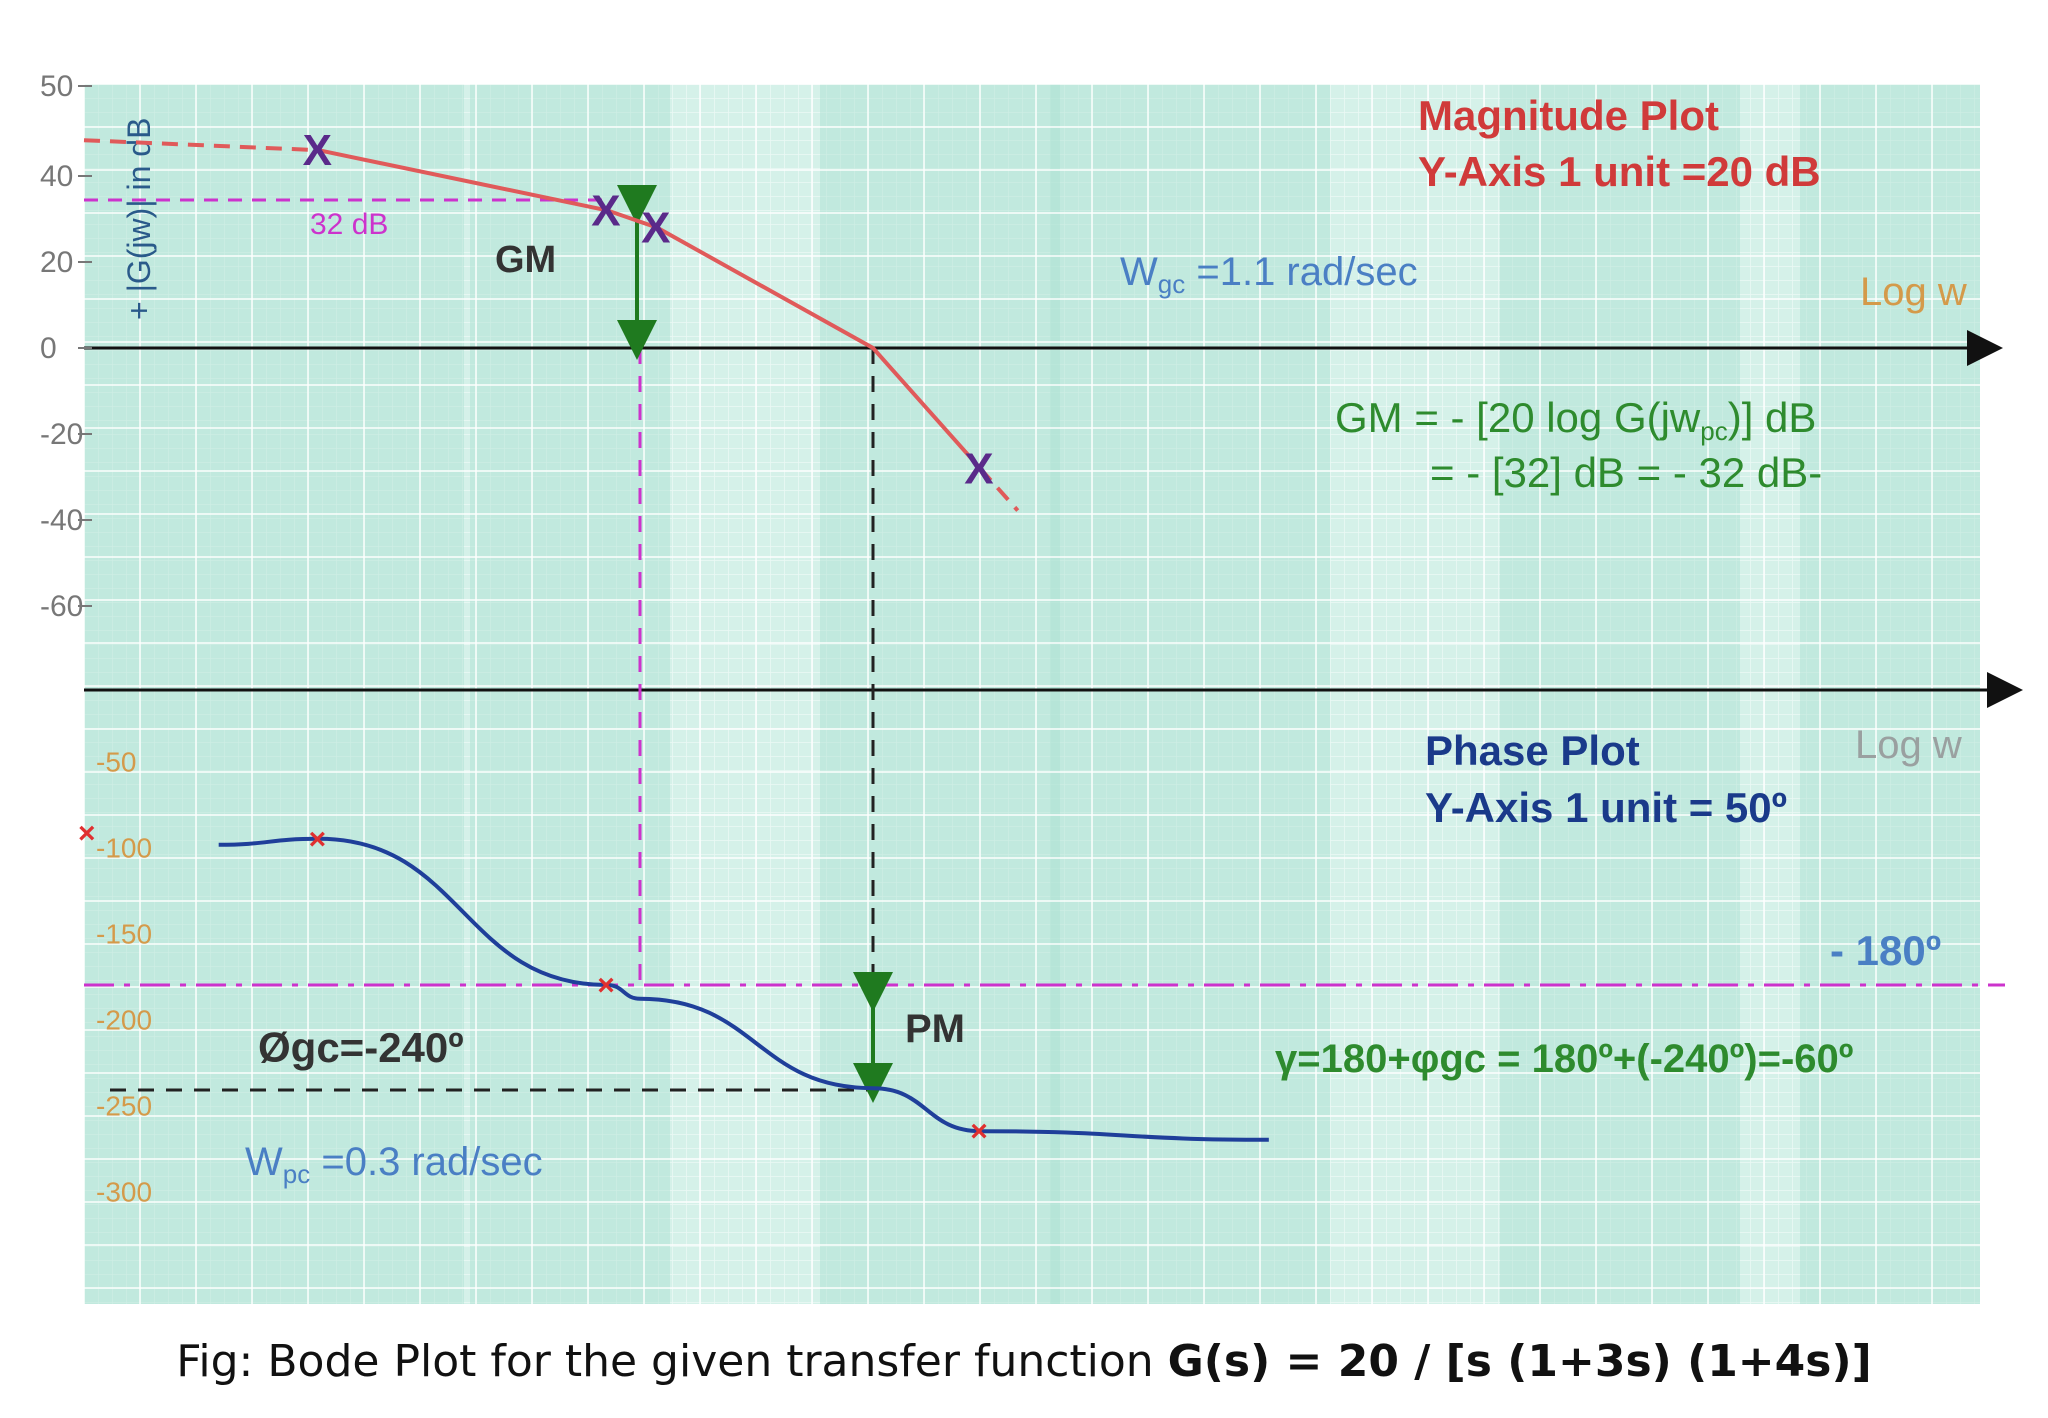 Image resolution: width=2048 pixels, height=1418 pixels. What do you see at coordinates (1532, 750) in the screenshot?
I see `phase-plot-title: Phase Plot` at bounding box center [1532, 750].